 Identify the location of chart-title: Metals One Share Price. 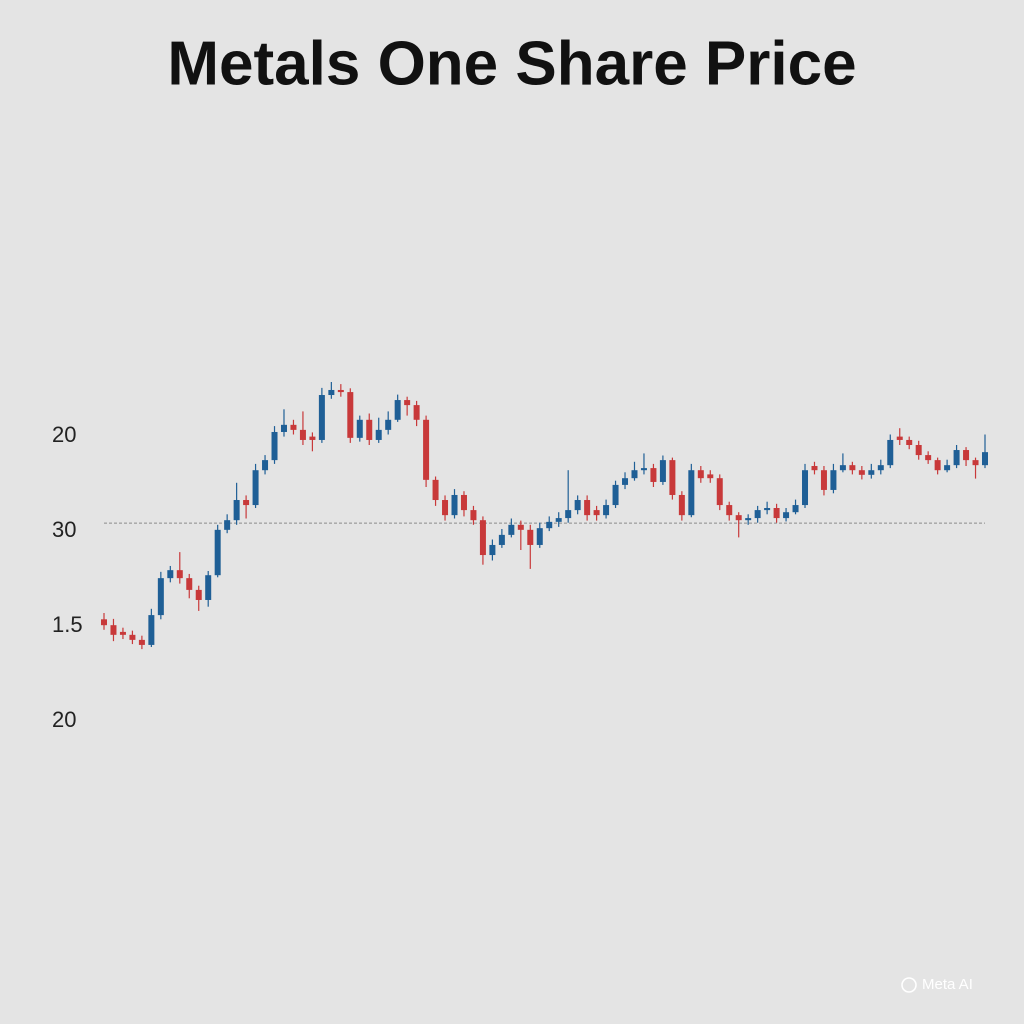
(511, 63).